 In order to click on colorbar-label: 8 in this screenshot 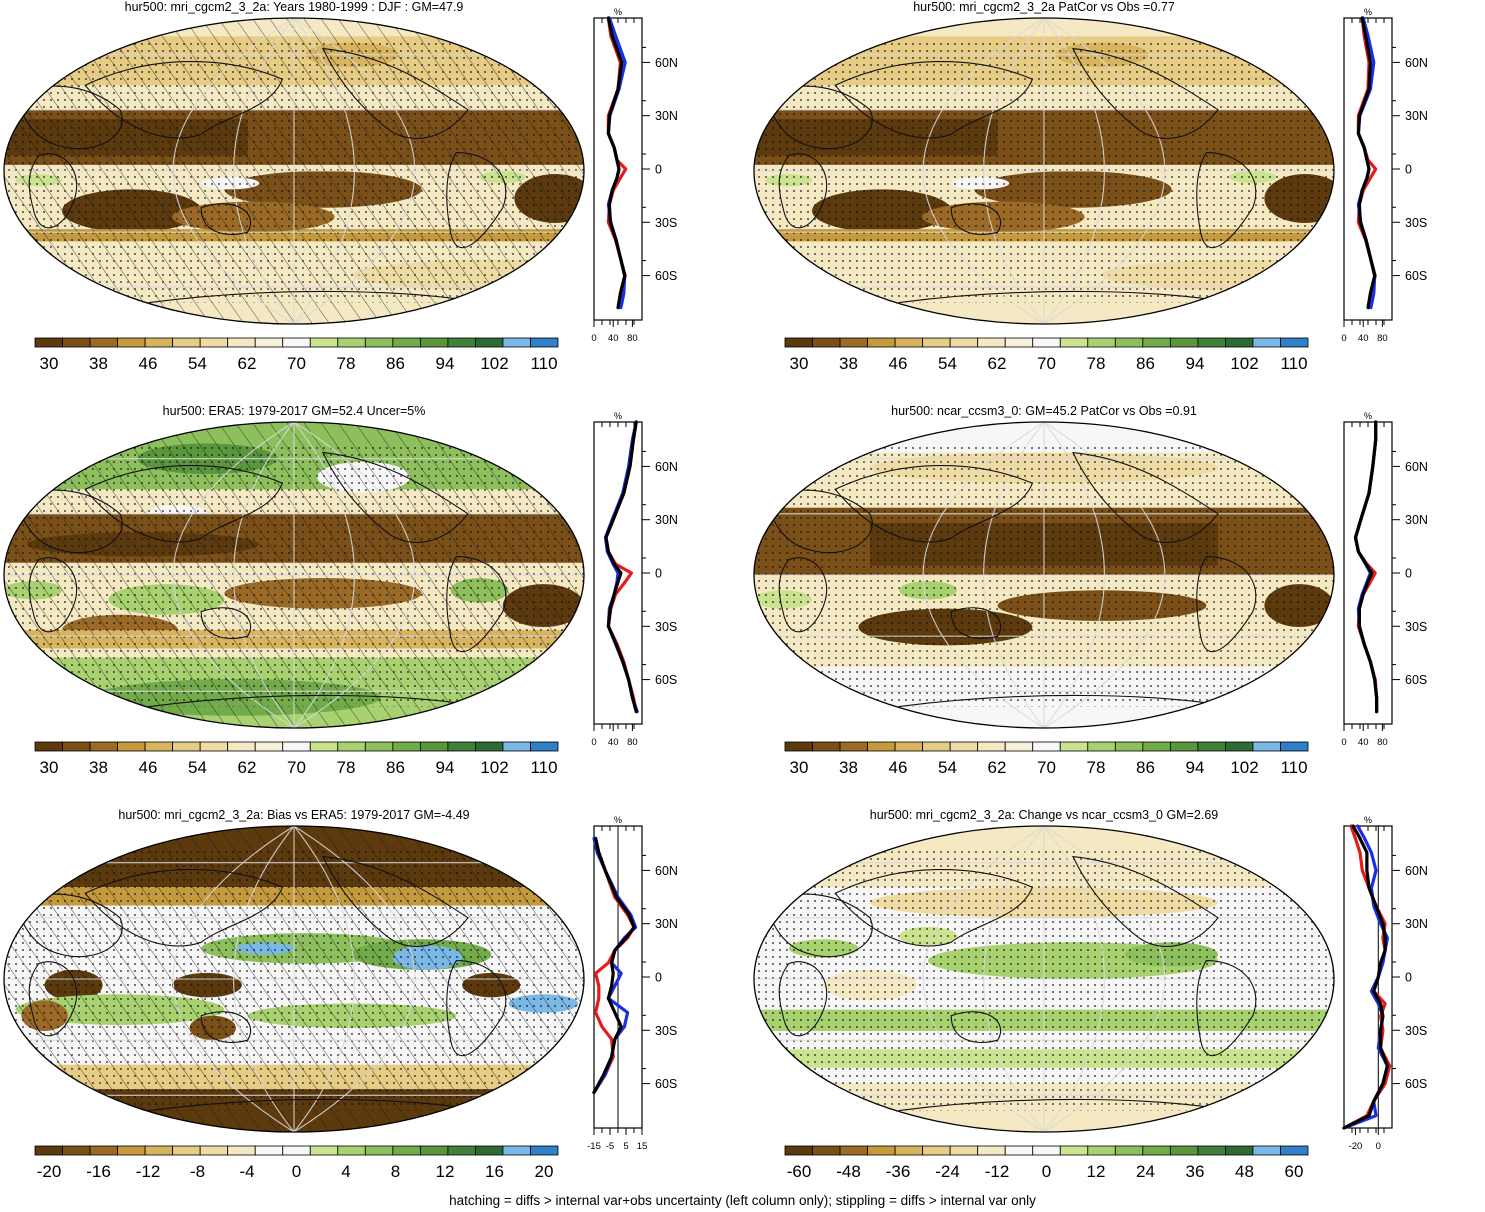, I will do `click(395, 1171)`.